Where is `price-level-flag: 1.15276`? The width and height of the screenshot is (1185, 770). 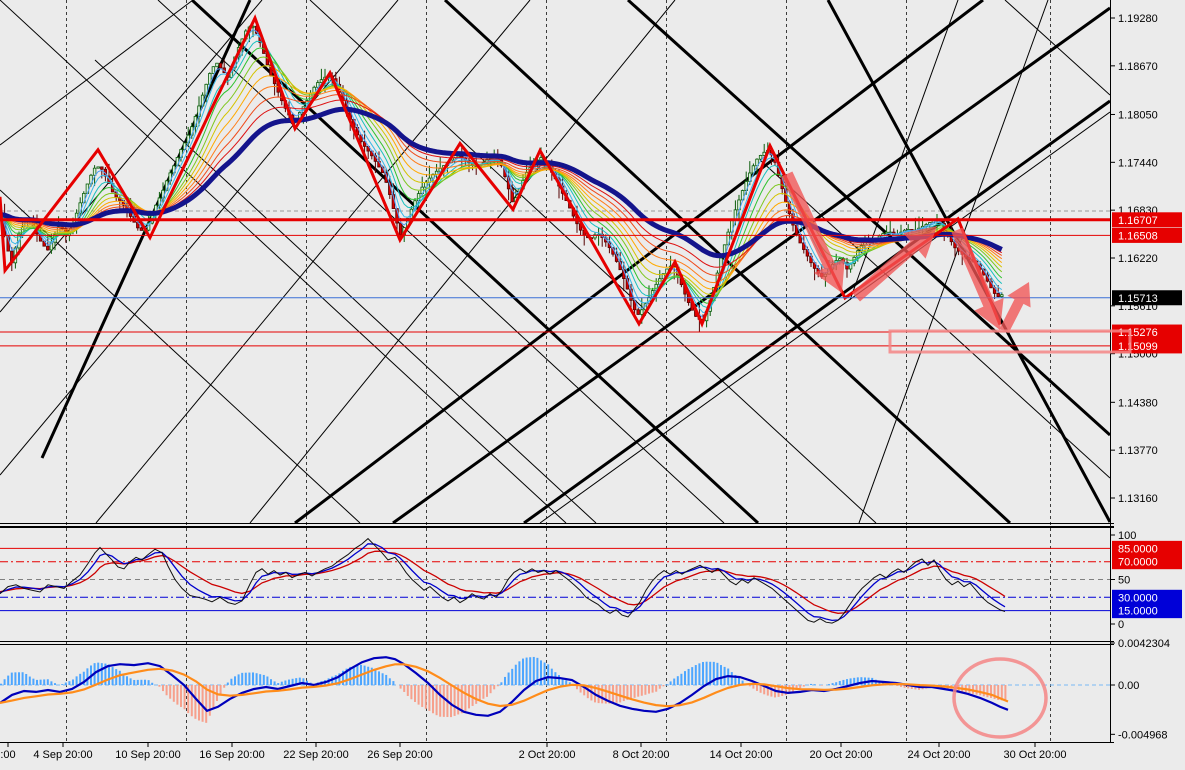 price-level-flag: 1.15276 is located at coordinates (1138, 333).